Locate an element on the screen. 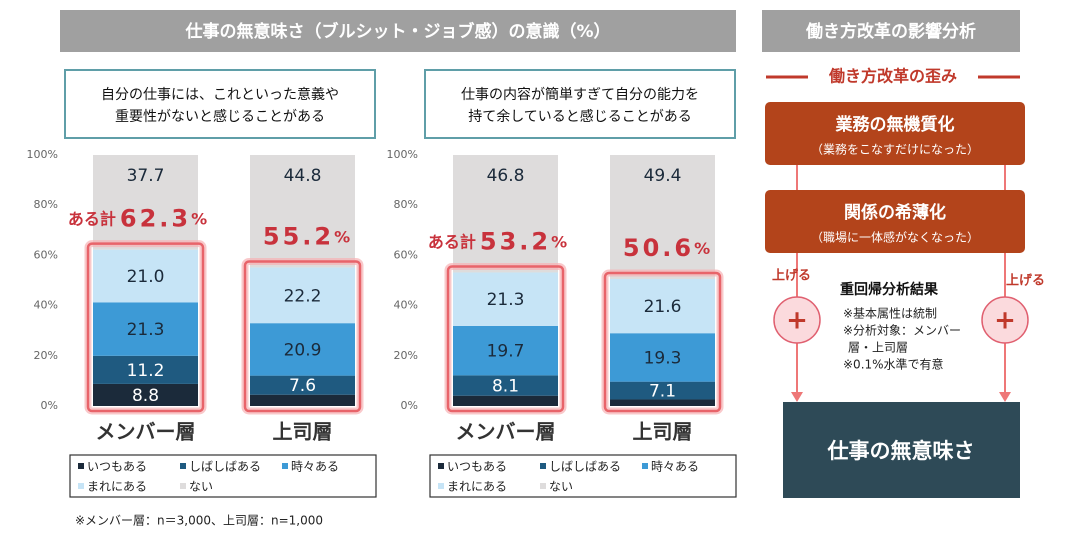  value-label: 44.8 is located at coordinates (303, 176).